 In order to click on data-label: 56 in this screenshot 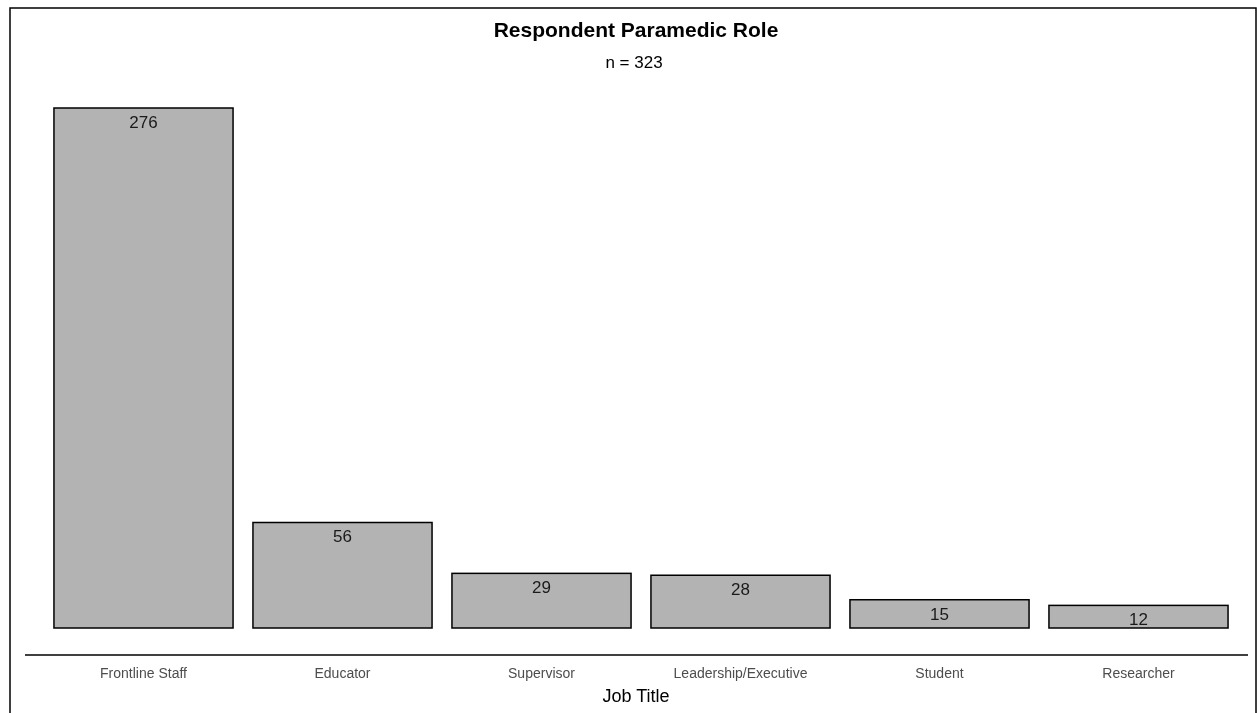, I will do `click(342, 537)`.